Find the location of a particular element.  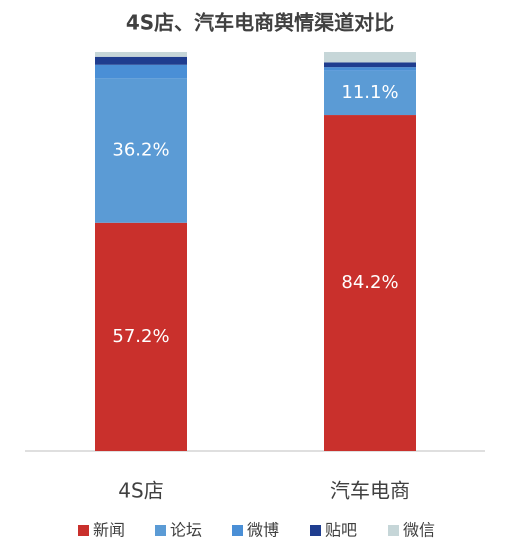

data-label: 36.2% is located at coordinates (140, 150).